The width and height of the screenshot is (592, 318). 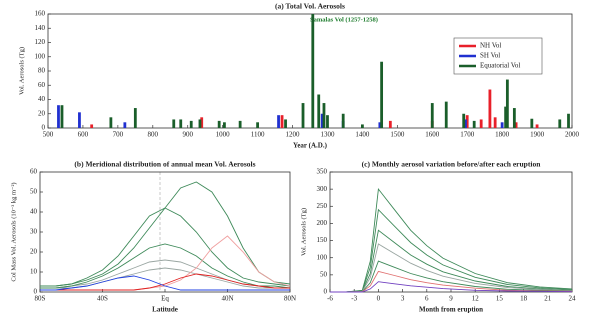 What do you see at coordinates (42, 71) in the screenshot?
I see `y-tick-label: 80` at bounding box center [42, 71].